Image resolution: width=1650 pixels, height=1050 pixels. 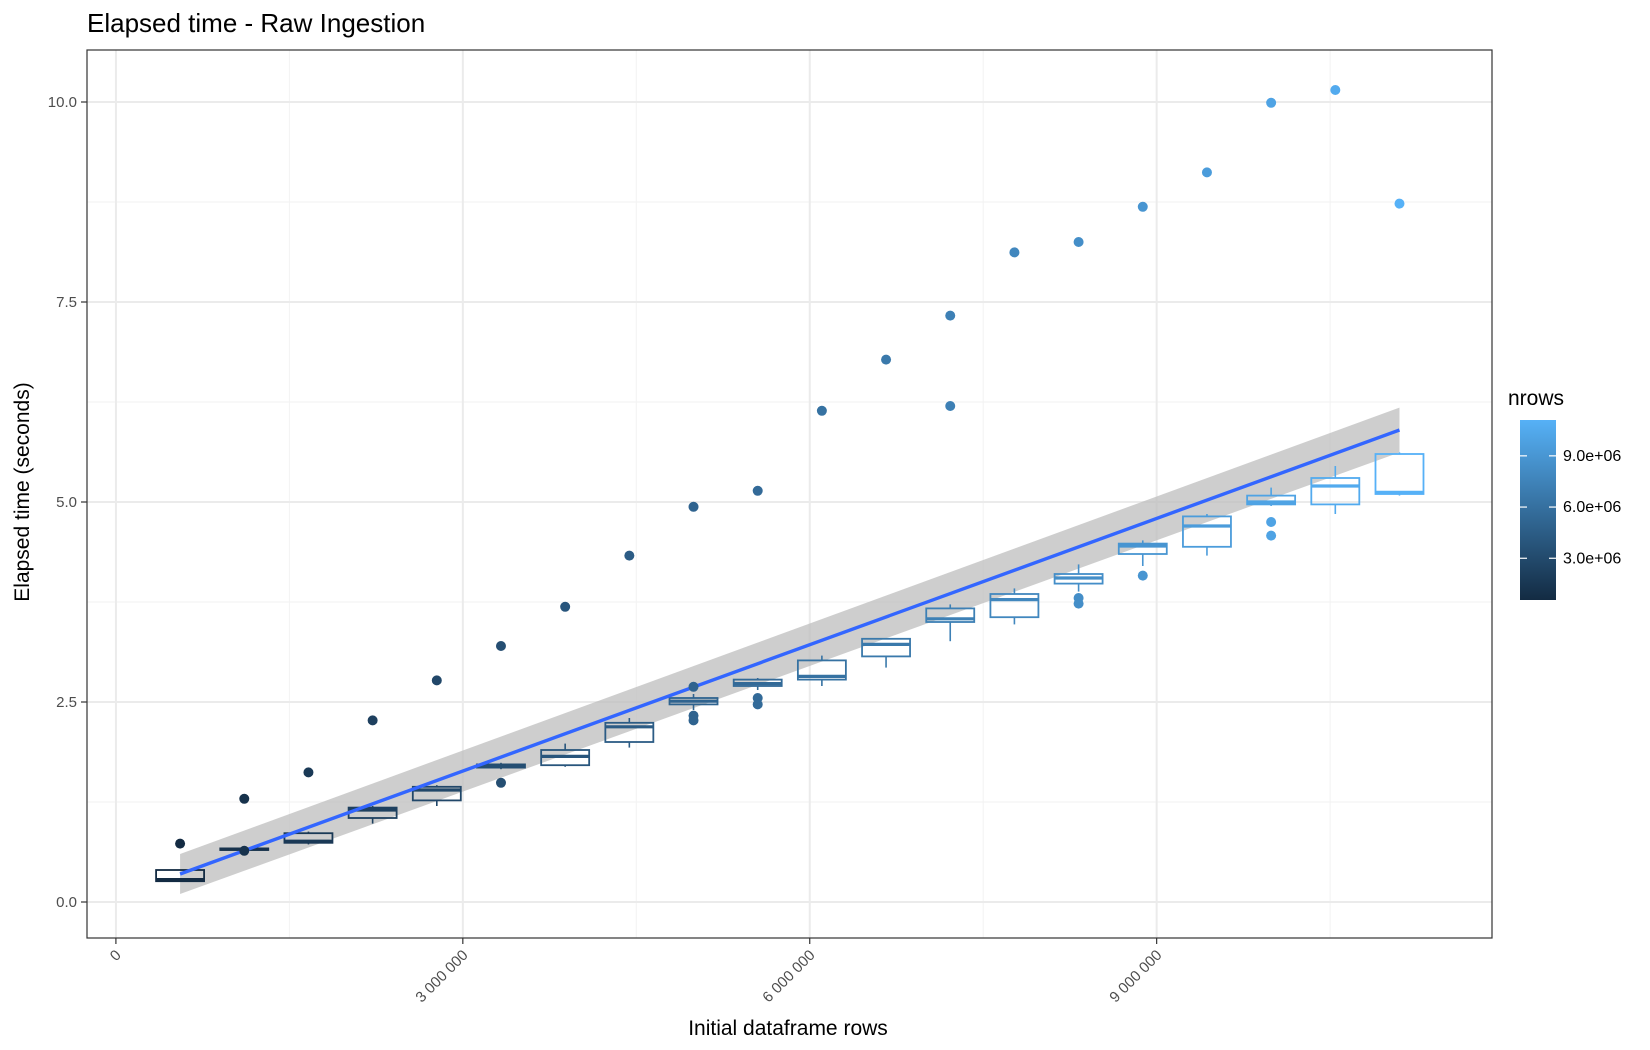 I want to click on legend-title: nrows, so click(x=1536, y=398).